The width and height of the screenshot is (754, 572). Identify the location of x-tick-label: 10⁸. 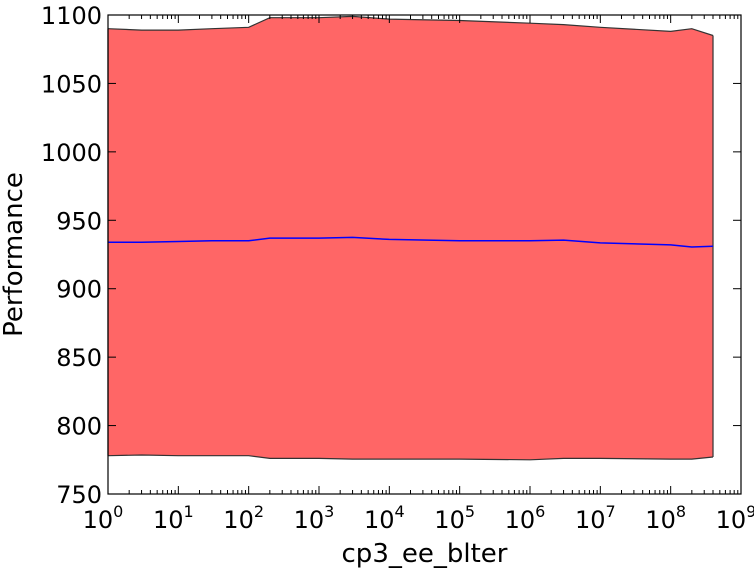
(665, 518).